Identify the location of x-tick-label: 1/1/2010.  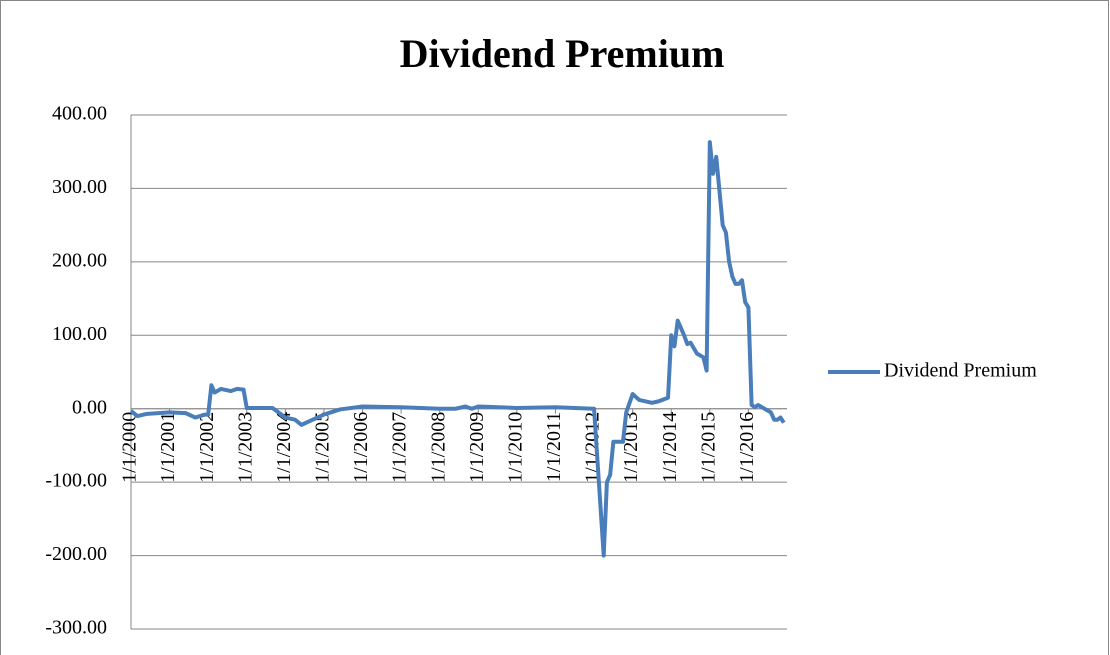
(515, 447).